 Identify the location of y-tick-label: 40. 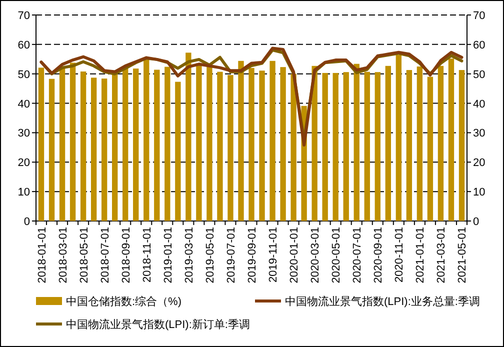
(24, 104).